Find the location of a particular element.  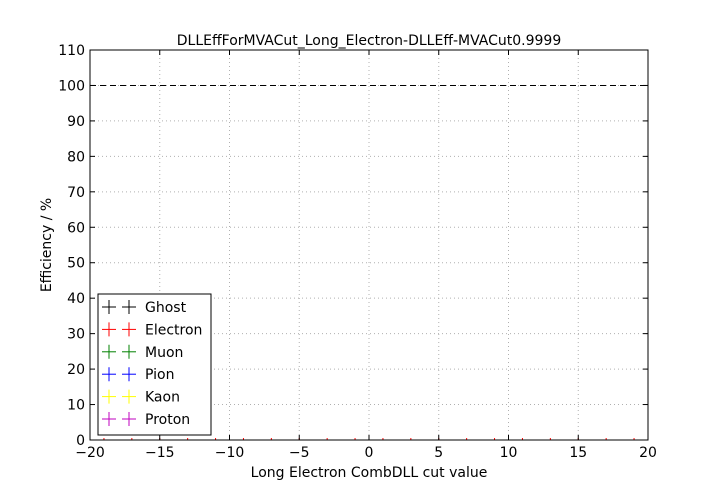

y-tick-label: 60 is located at coordinates (76, 228).